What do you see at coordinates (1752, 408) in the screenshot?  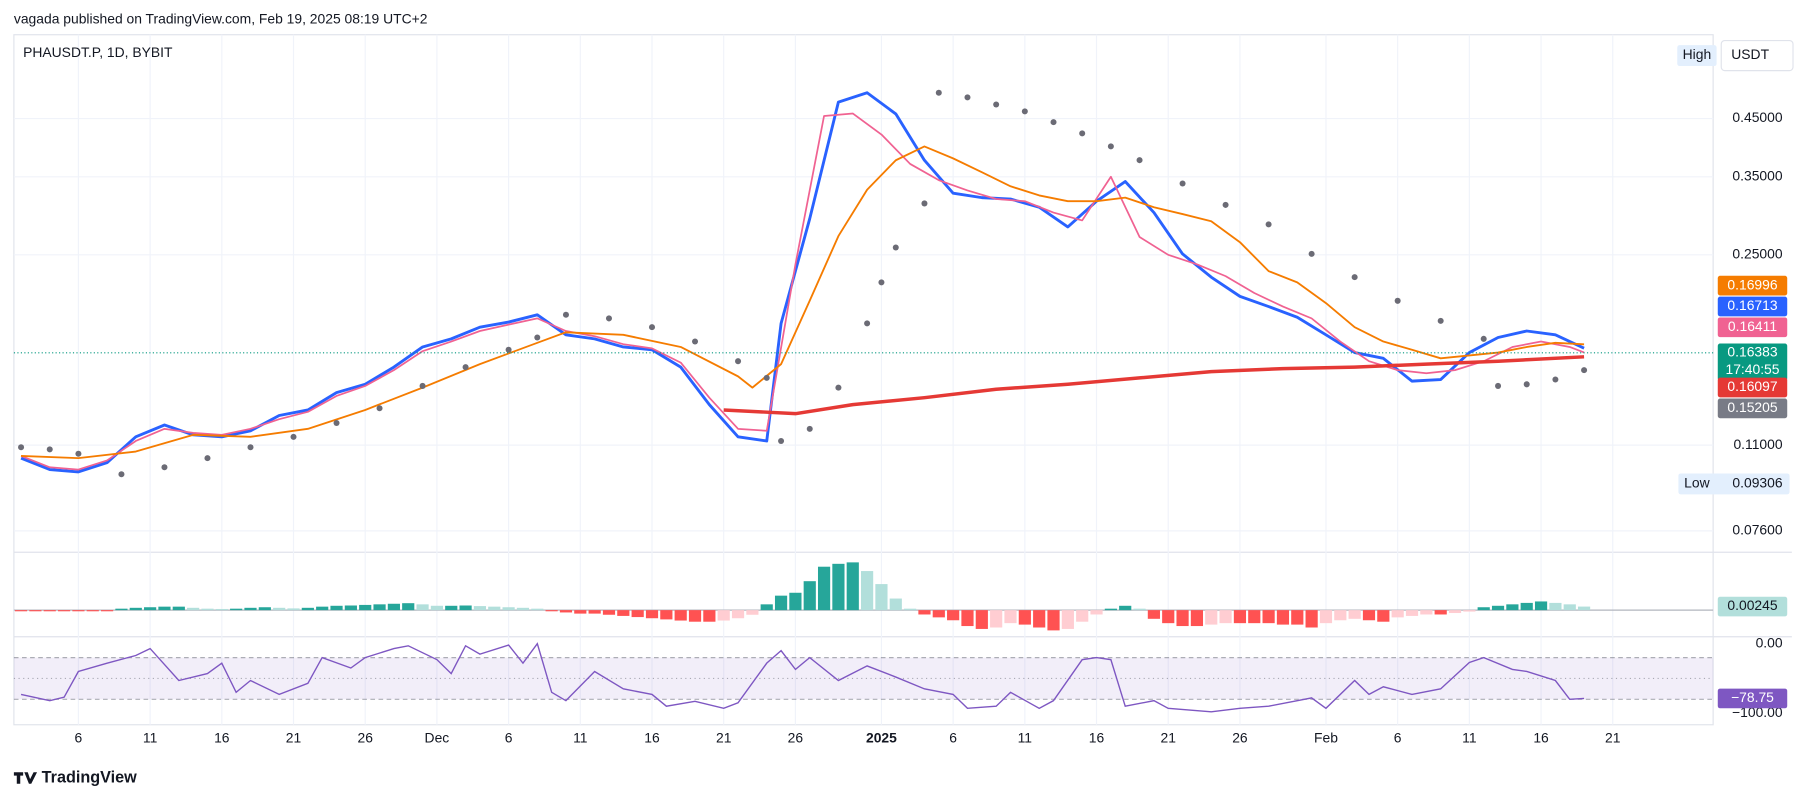 I see `price-label-box` at bounding box center [1752, 408].